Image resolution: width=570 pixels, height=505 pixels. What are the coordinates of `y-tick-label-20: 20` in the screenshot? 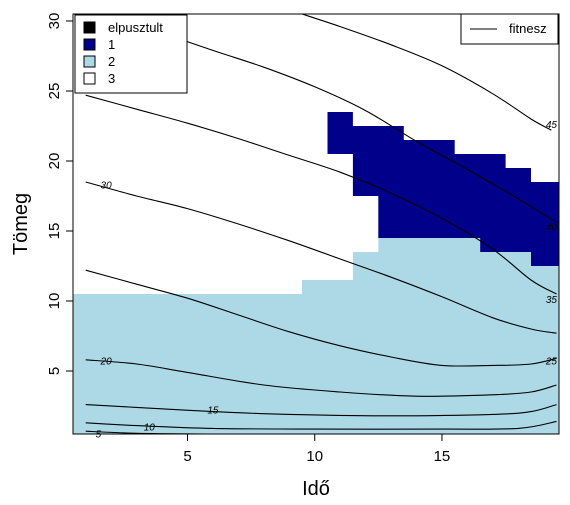 It's located at (54, 161).